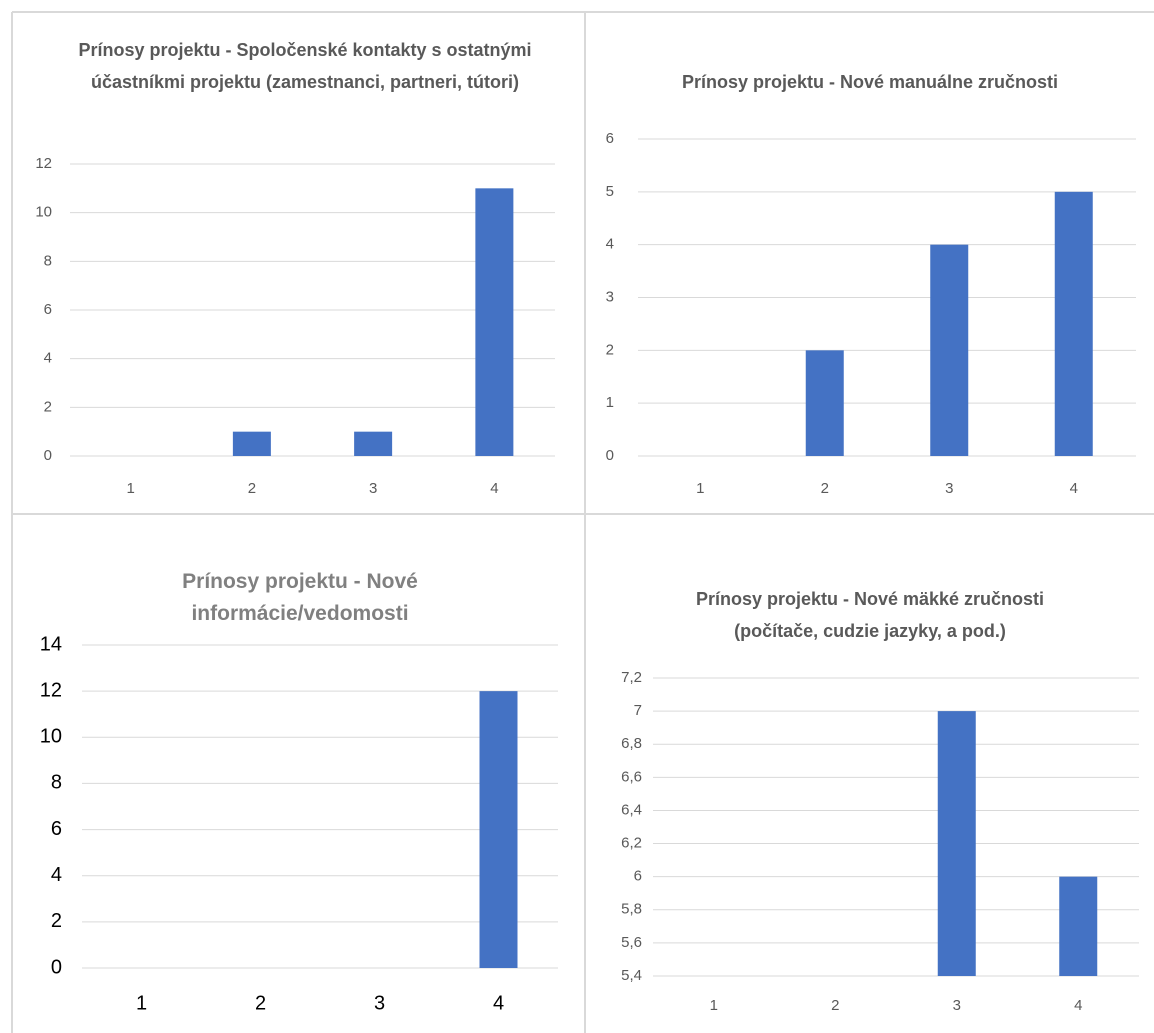  What do you see at coordinates (631, 909) in the screenshot?
I see `y-tick-label: 5,8` at bounding box center [631, 909].